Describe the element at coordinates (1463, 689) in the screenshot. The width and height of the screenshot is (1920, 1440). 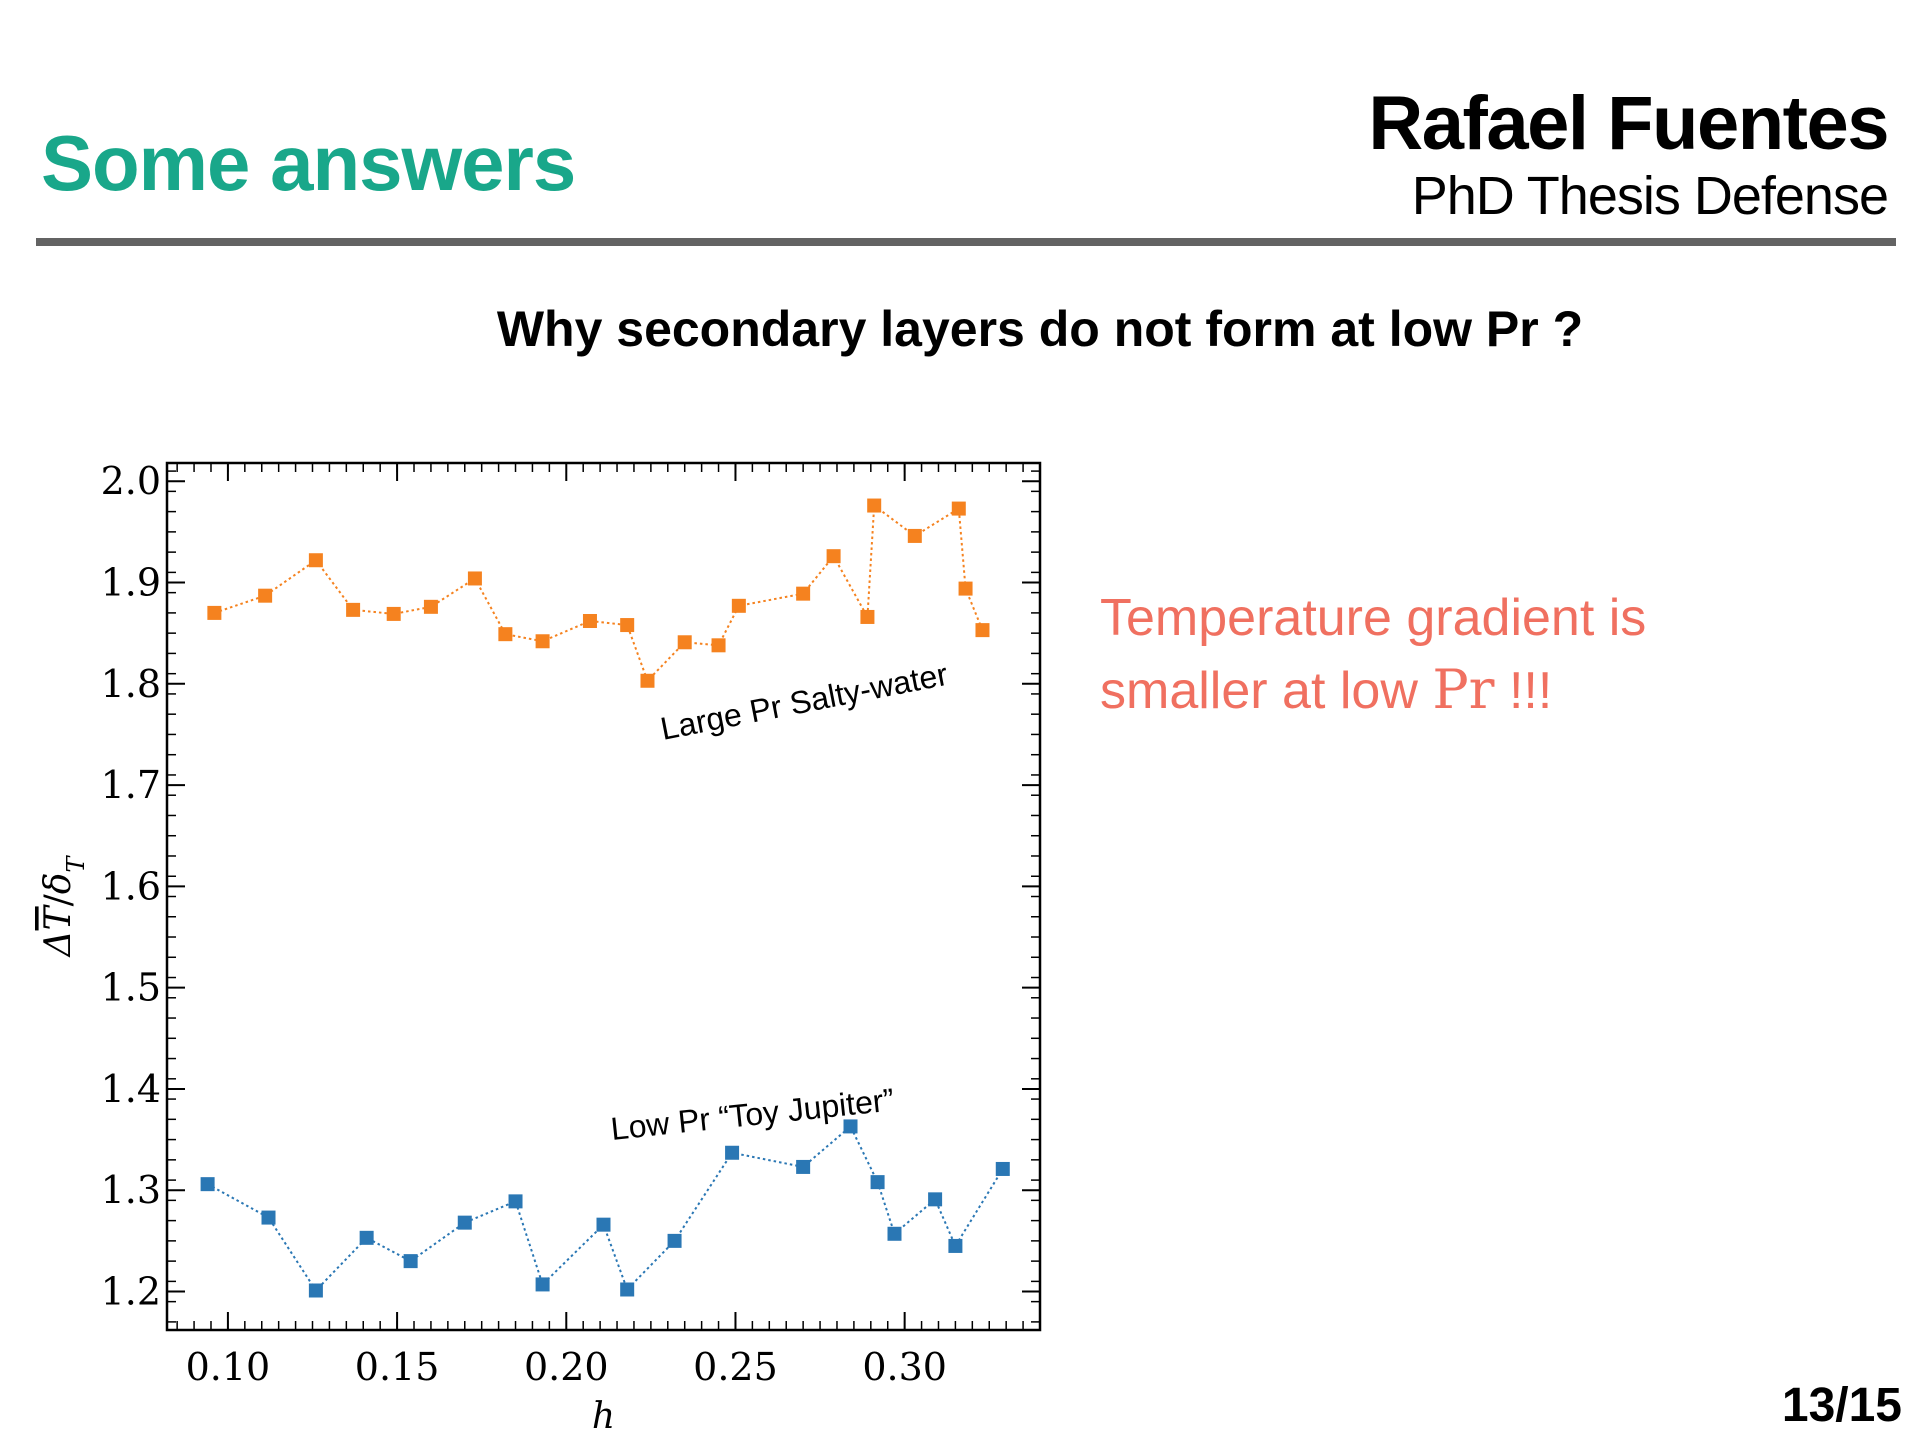
I see `answer-pr-symbol: Pr` at that location.